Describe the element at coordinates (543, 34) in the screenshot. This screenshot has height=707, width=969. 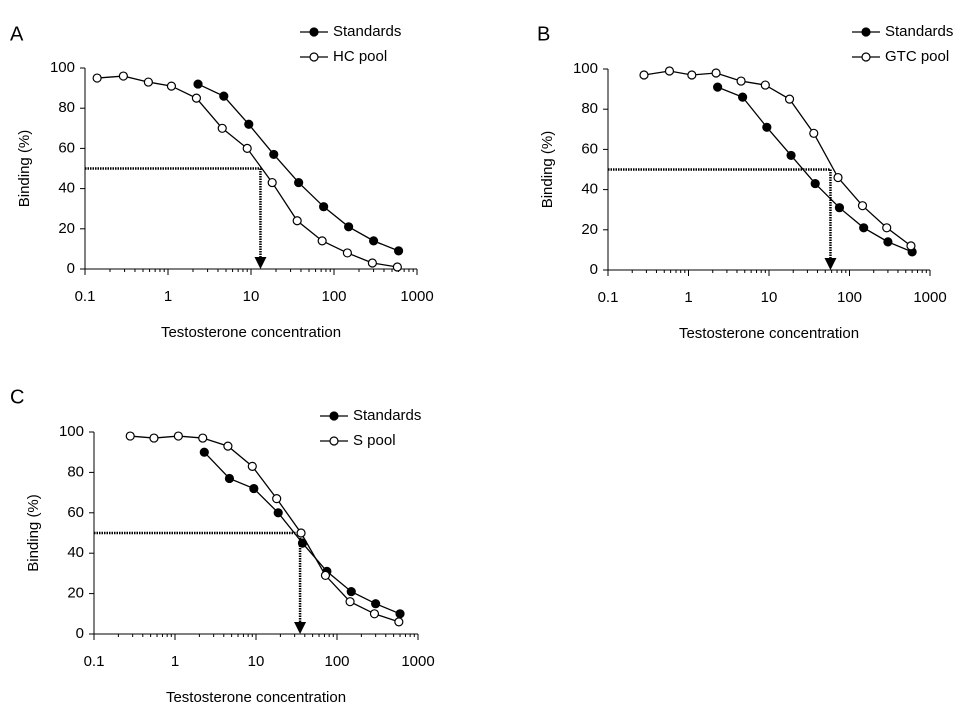
I see `panel-label: B` at that location.